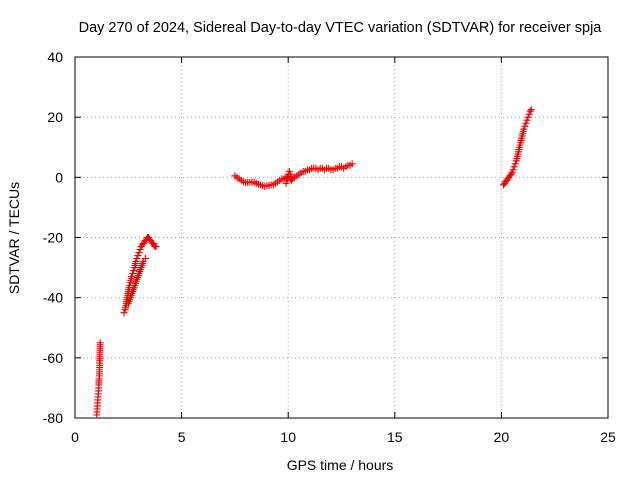 The height and width of the screenshot is (480, 640). I want to click on y-tick-label: -40, so click(53, 298).